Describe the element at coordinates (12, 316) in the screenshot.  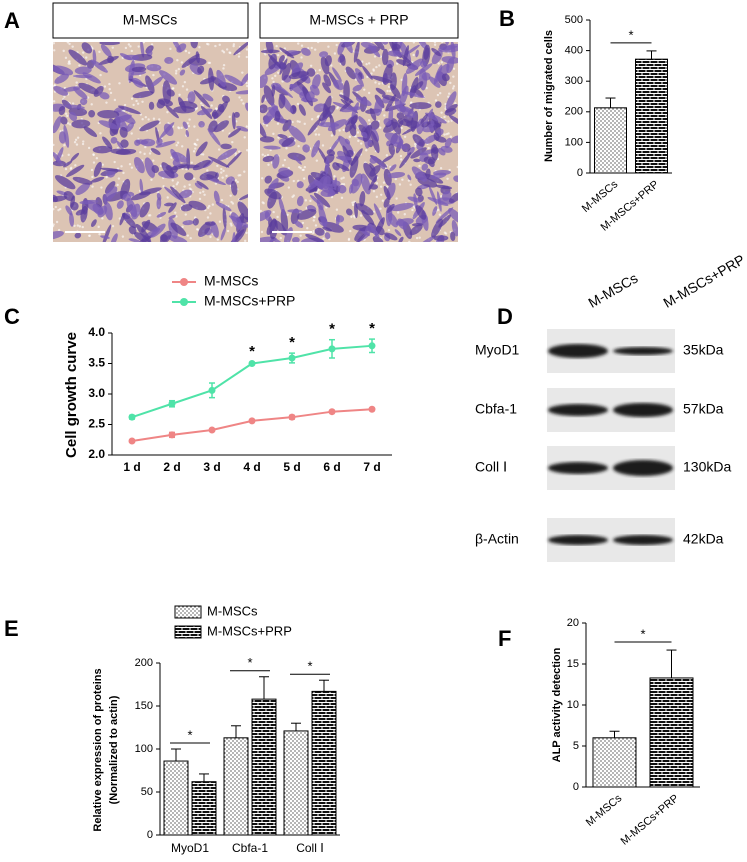
I see `panel-label: C` at that location.